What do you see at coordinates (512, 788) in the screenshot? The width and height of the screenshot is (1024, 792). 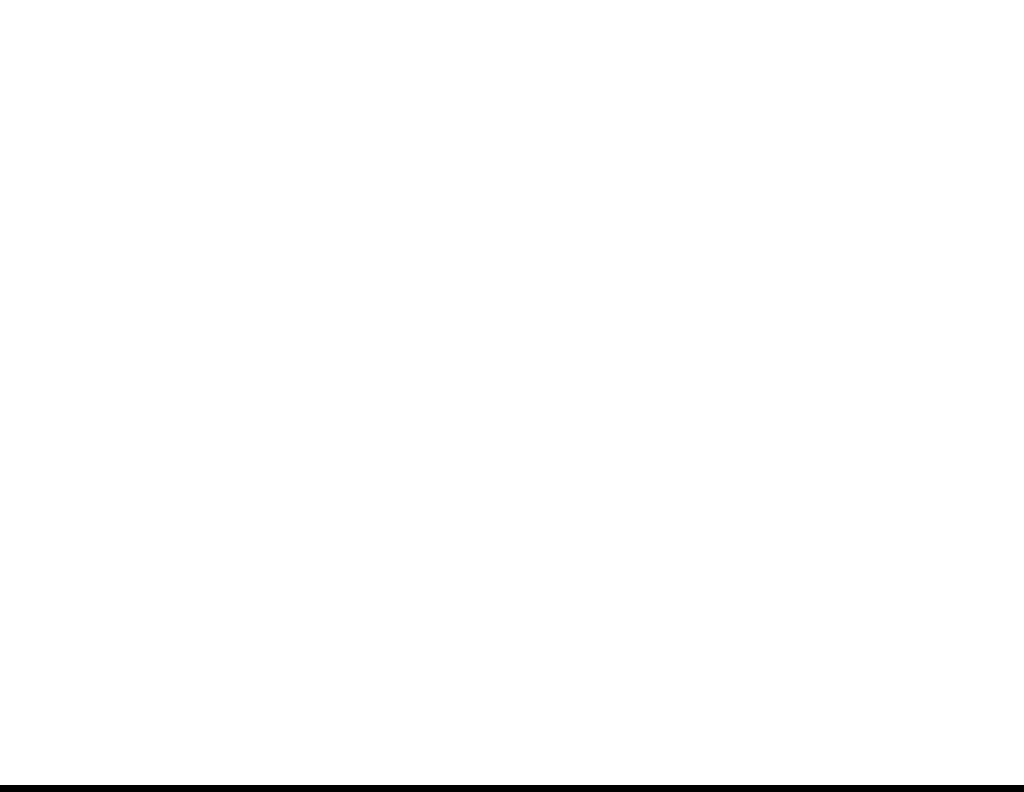 I see `bottom-border-bar` at bounding box center [512, 788].